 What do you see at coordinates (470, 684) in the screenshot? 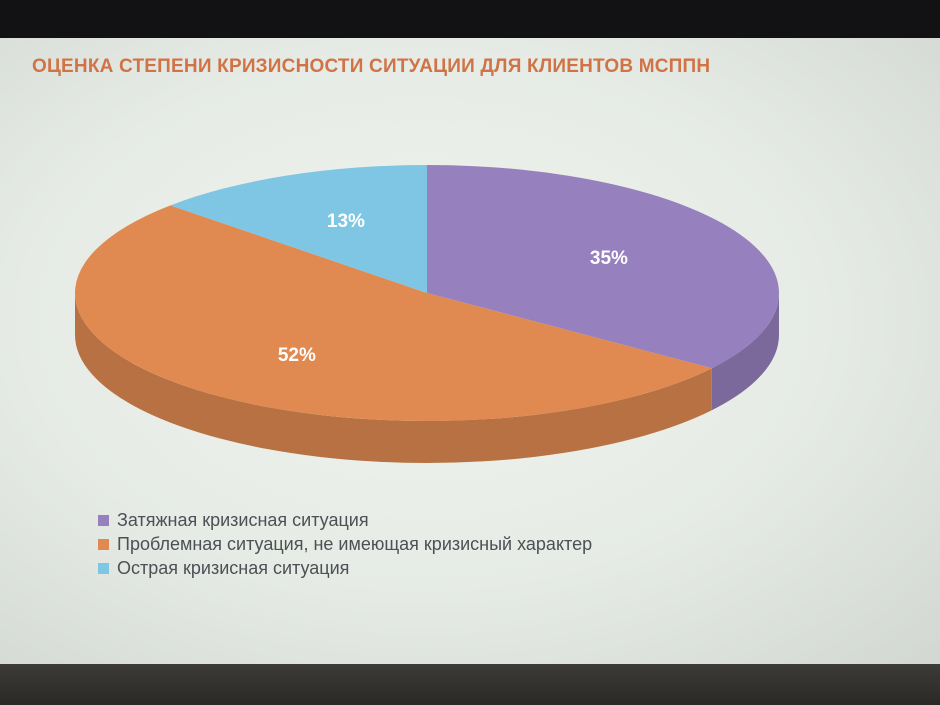
I see `projection-bottom-band` at bounding box center [470, 684].